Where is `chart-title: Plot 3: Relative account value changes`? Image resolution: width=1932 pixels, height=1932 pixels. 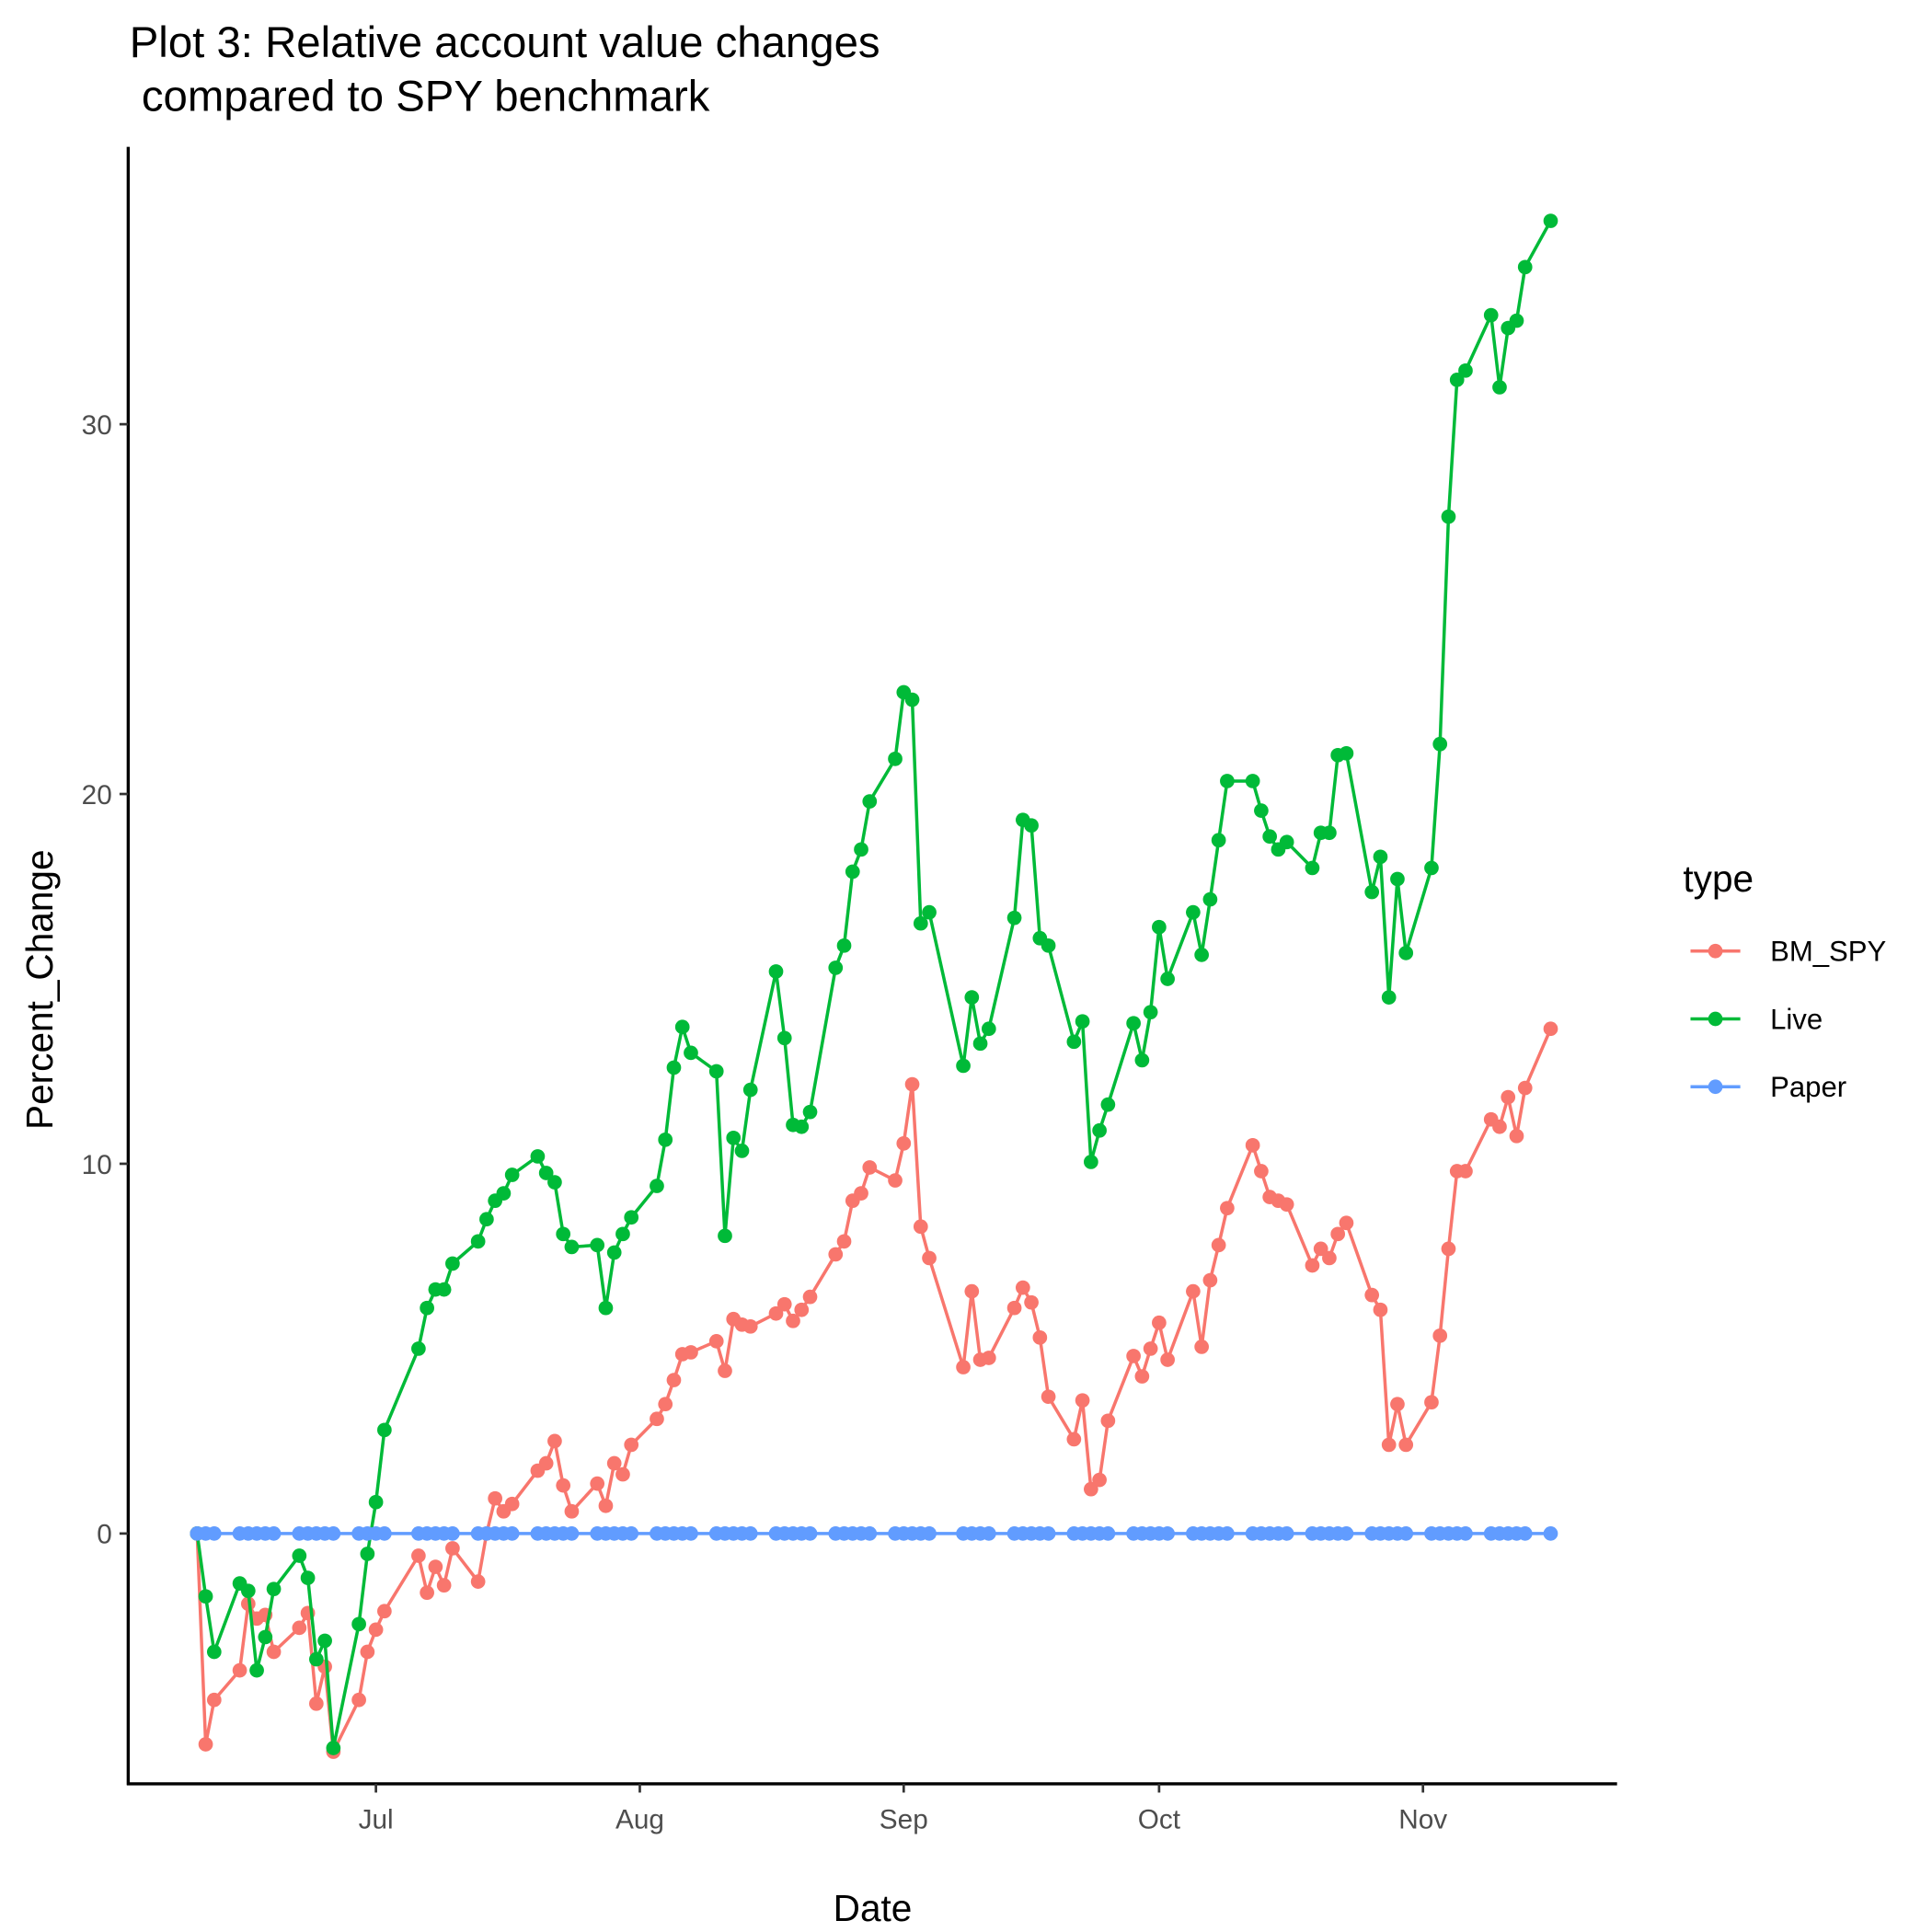
chart-title: Plot 3: Relative account value changes is located at coordinates (505, 42).